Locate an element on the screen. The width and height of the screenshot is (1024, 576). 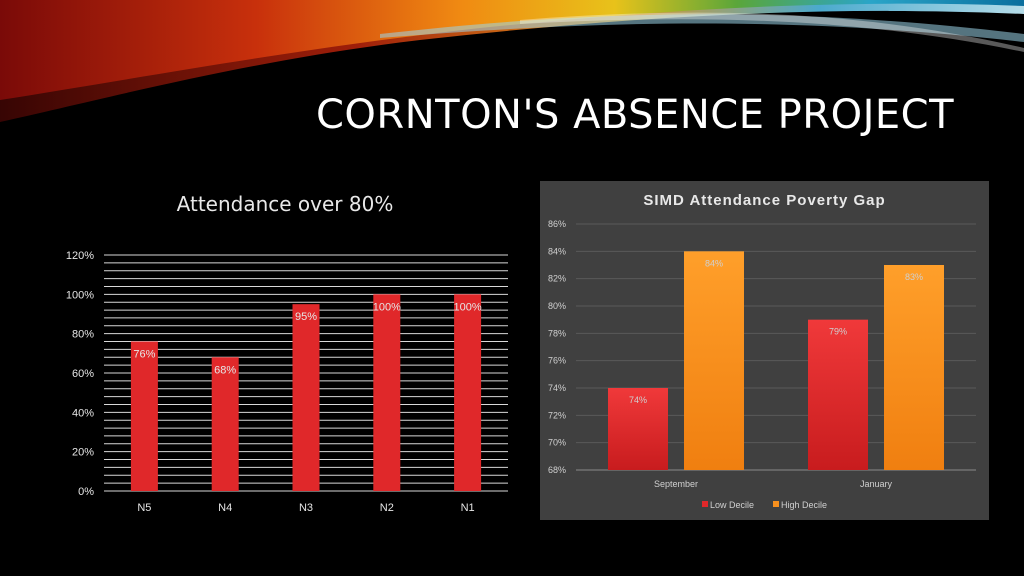
x-tick-label: N4 is located at coordinates (225, 508).